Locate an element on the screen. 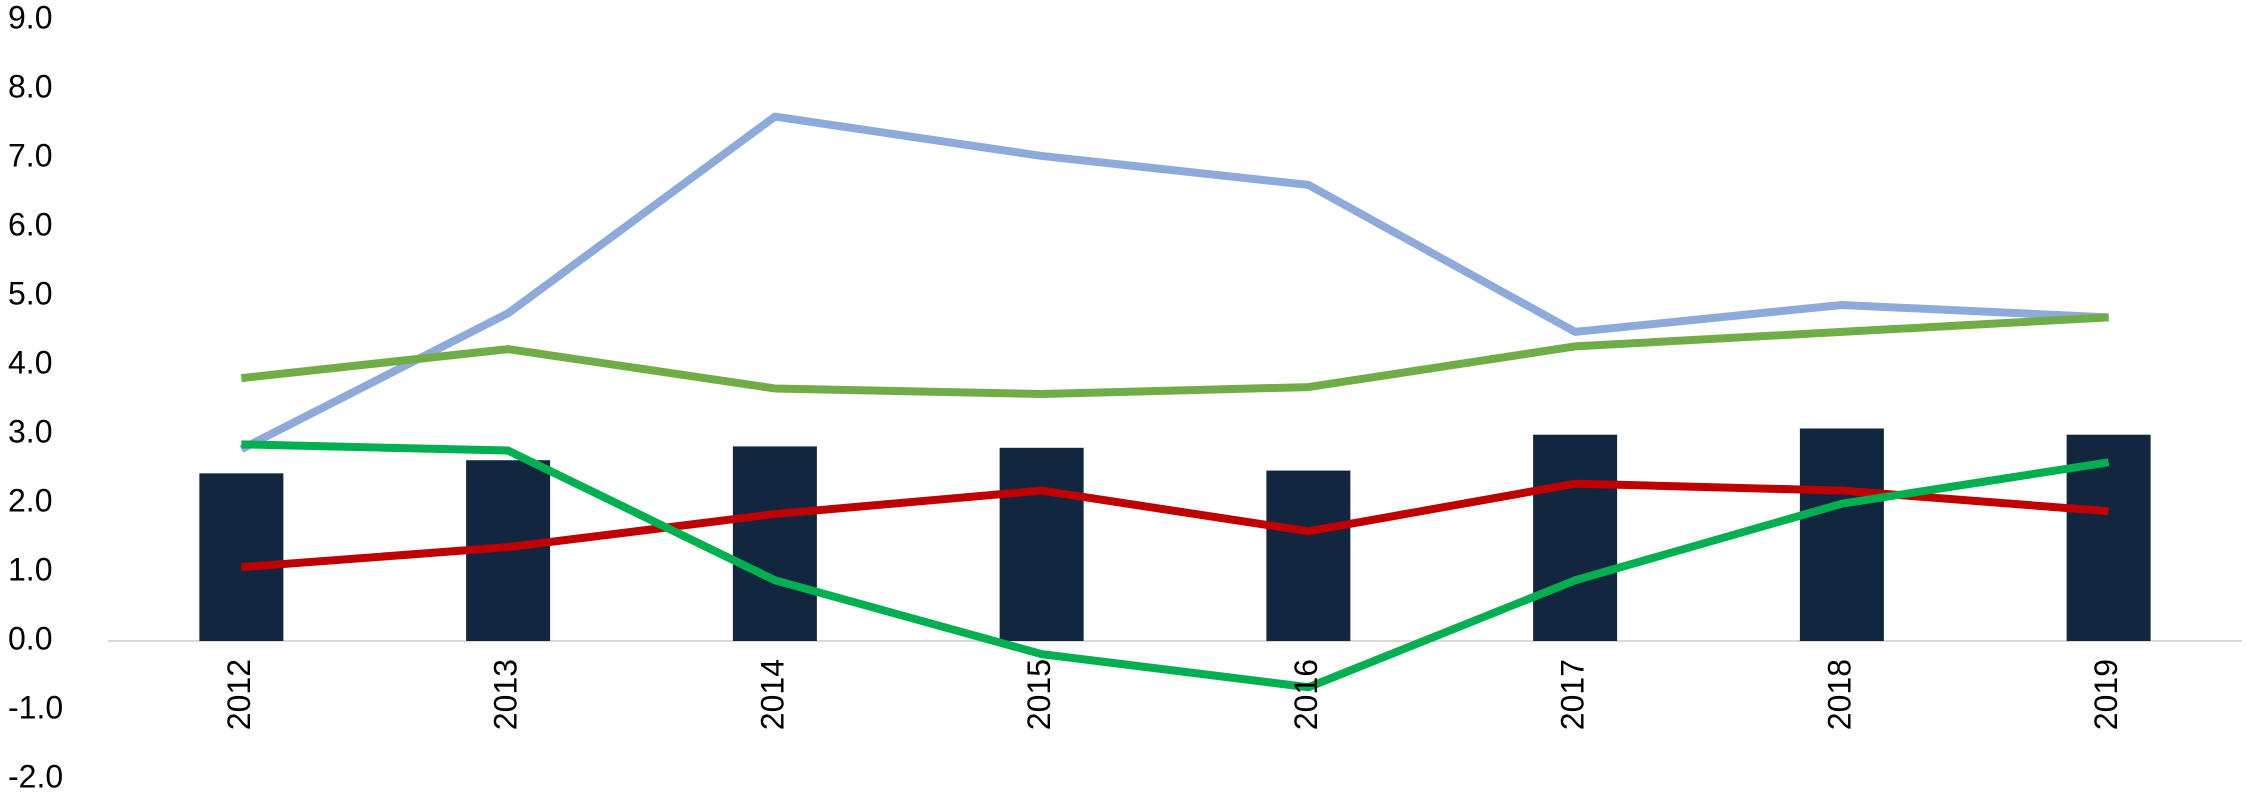 This screenshot has width=2261, height=795. y-tick-label: 8.0 is located at coordinates (30, 86).